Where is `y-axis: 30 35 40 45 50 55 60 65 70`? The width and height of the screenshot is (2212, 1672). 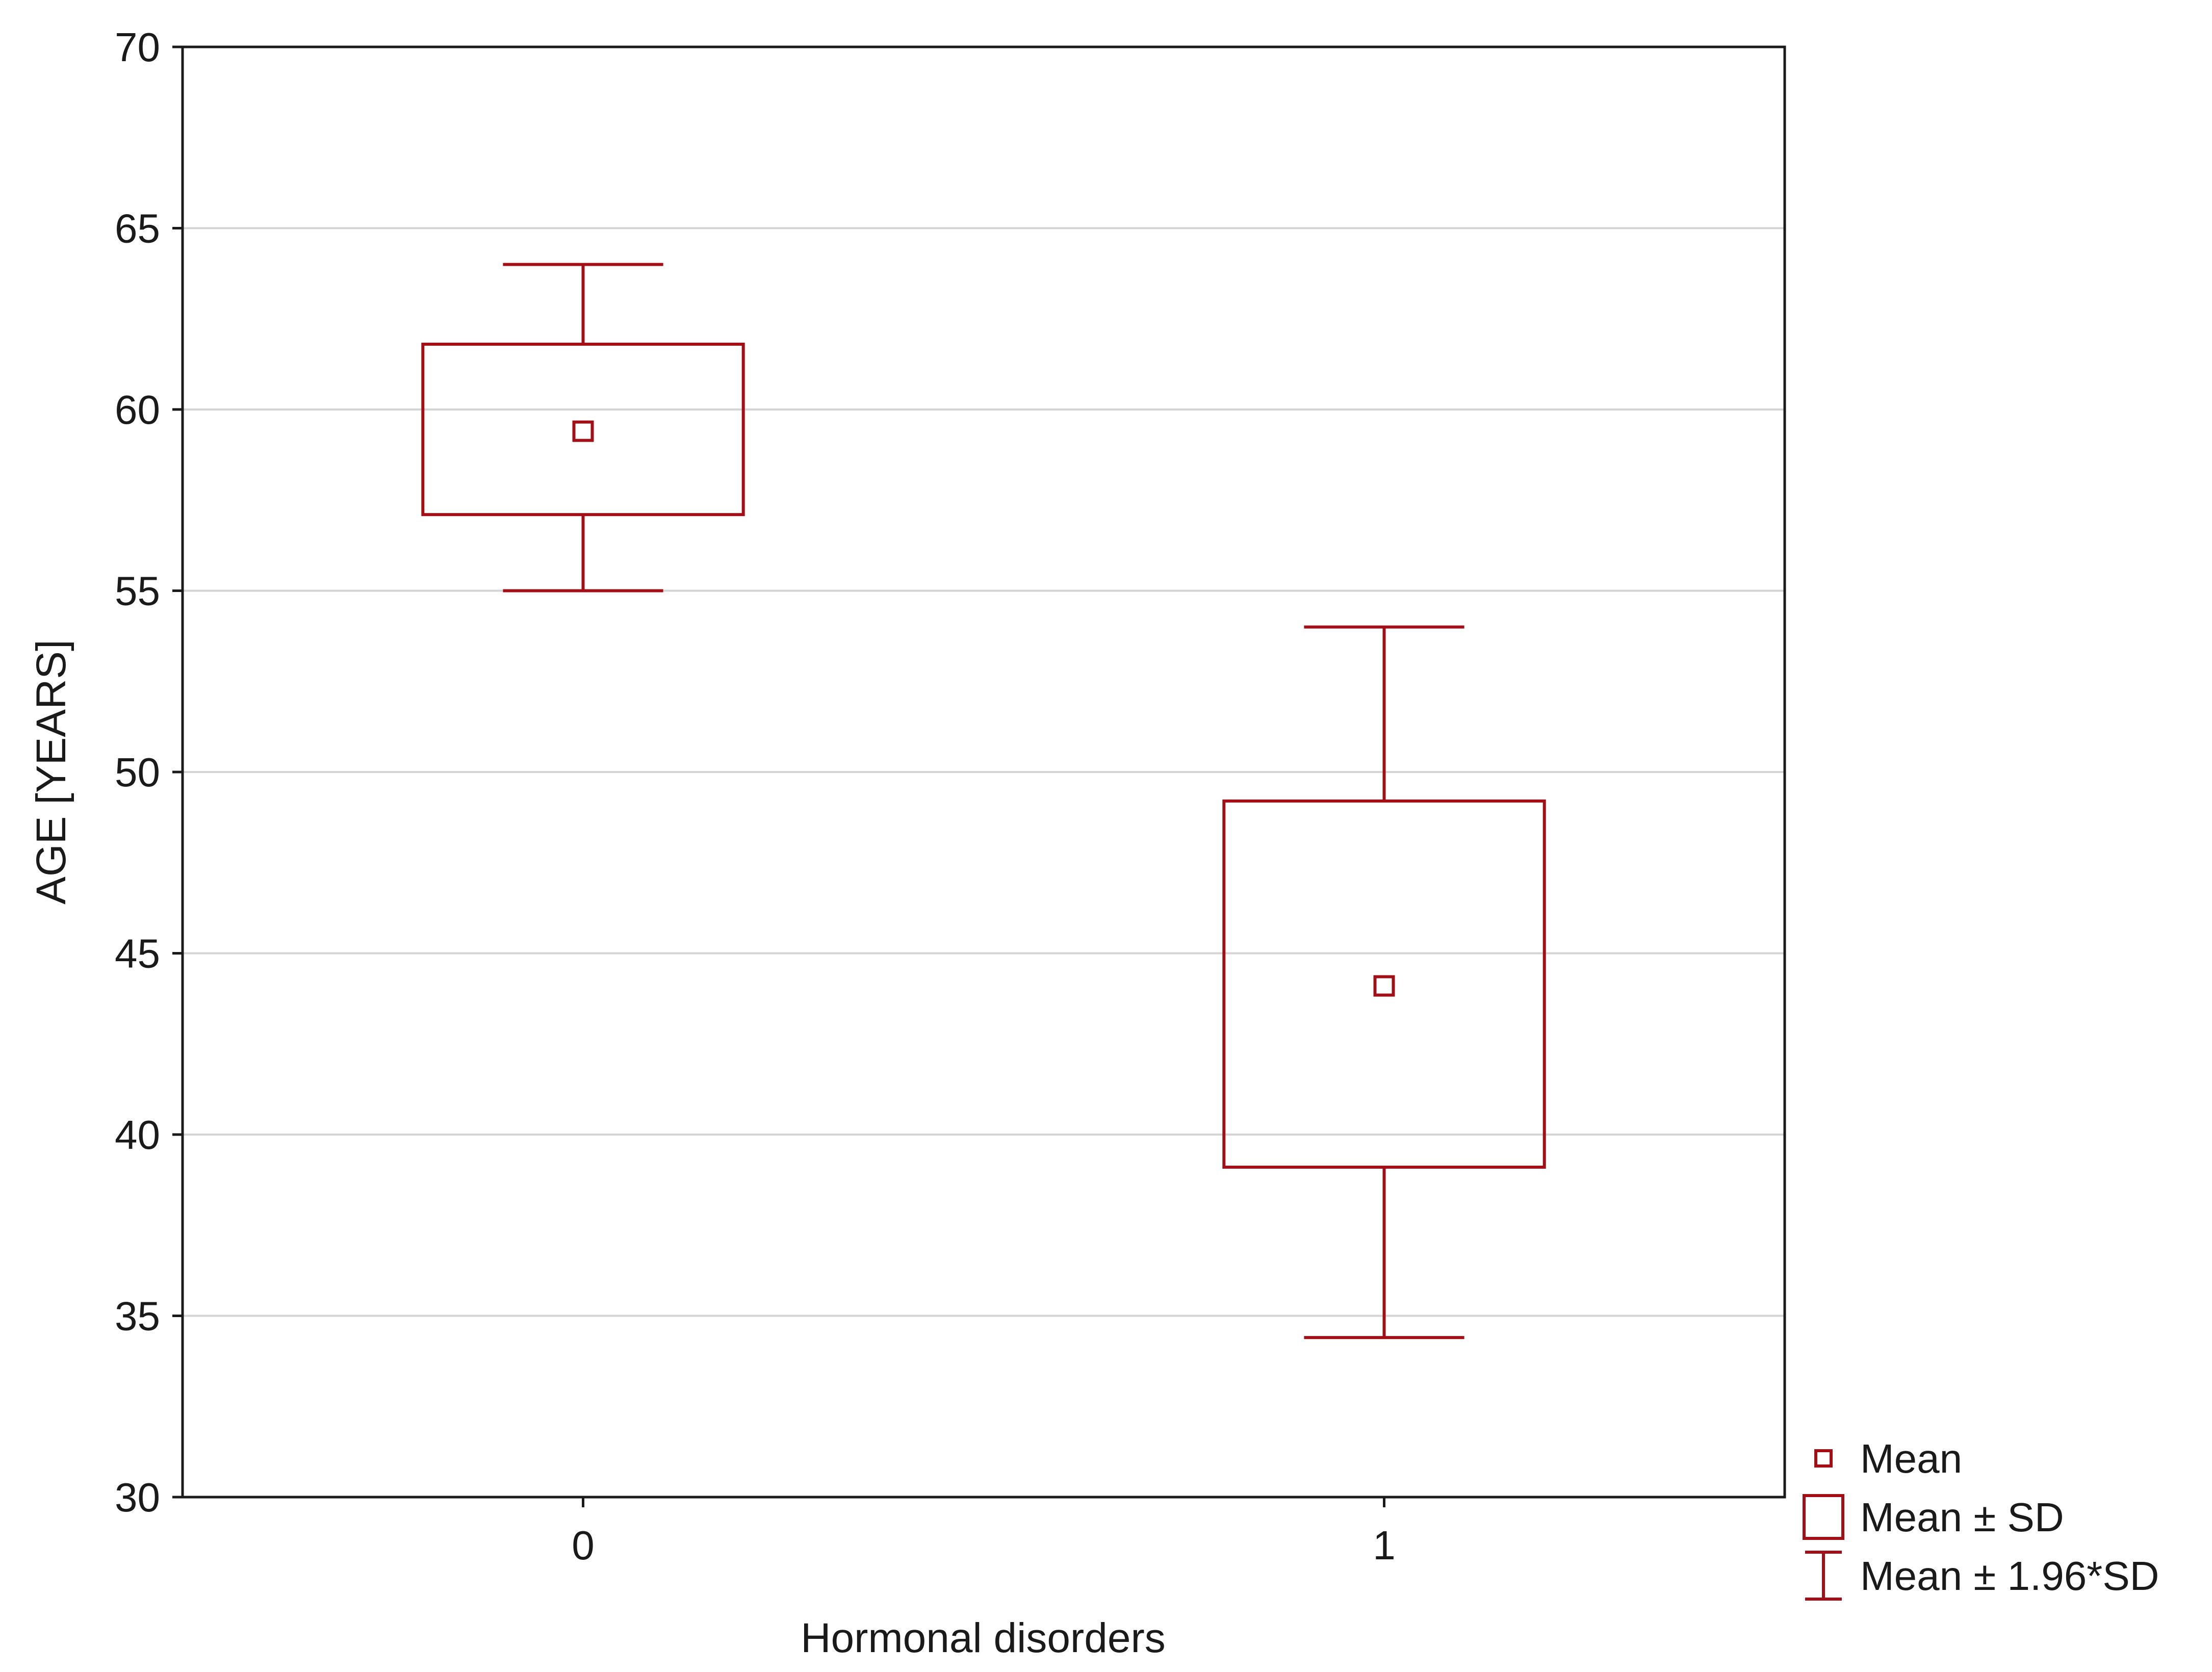 y-axis: 30 35 40 45 50 55 60 65 70 is located at coordinates (149, 772).